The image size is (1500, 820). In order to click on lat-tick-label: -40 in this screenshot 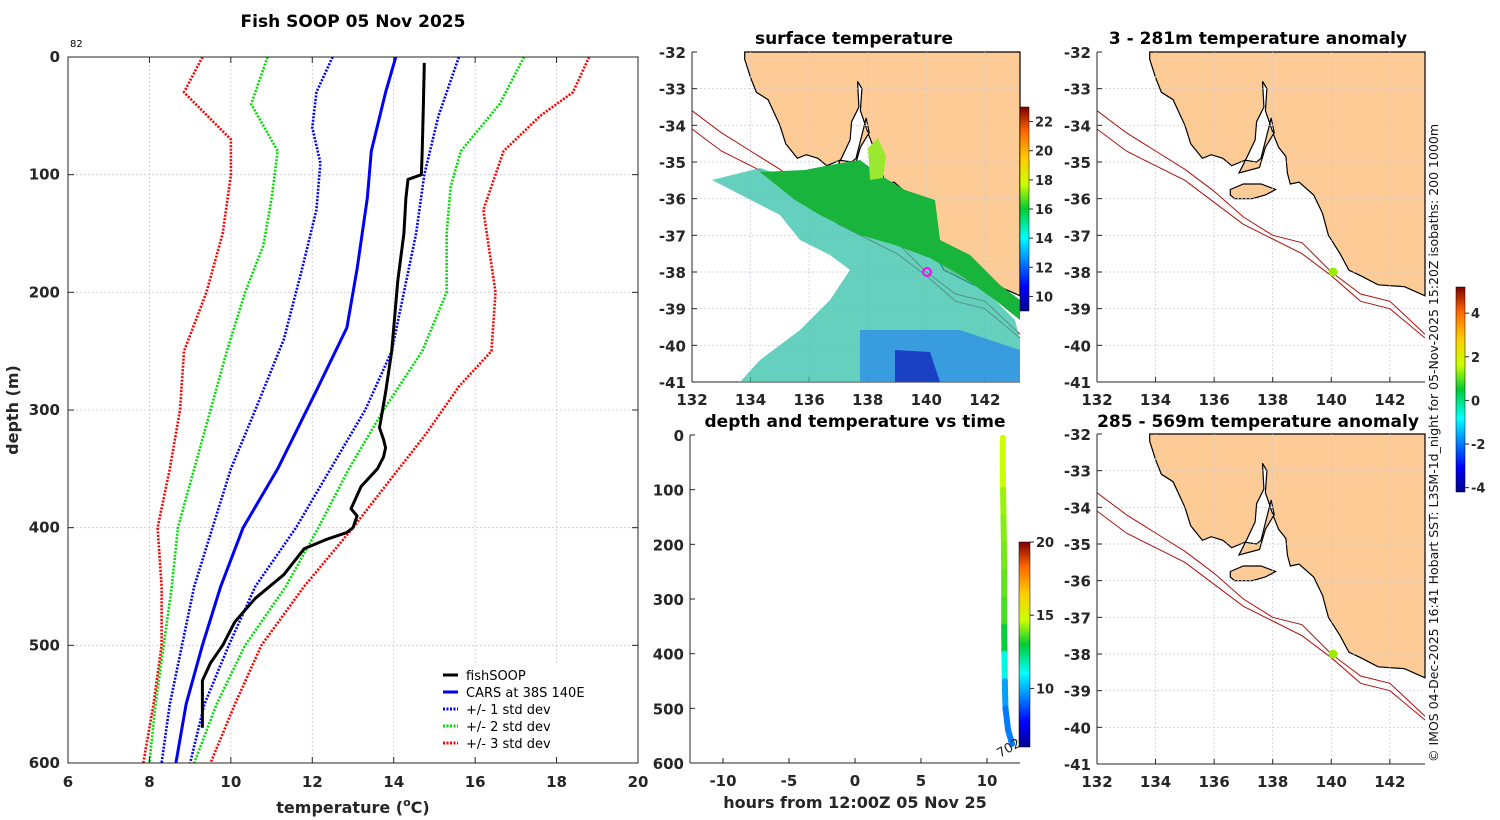, I will do `click(672, 346)`.